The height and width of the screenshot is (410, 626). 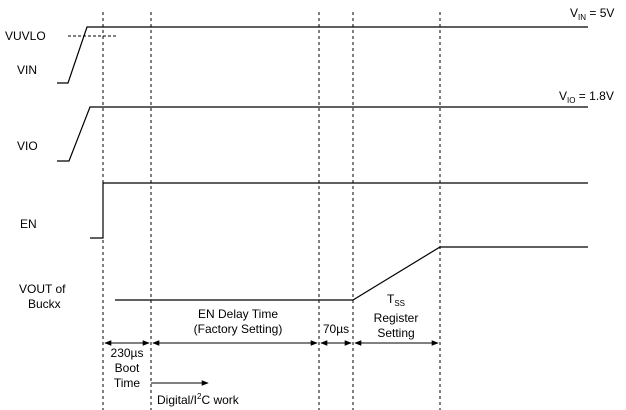 I want to click on gap-label: 70µs, so click(x=336, y=329).